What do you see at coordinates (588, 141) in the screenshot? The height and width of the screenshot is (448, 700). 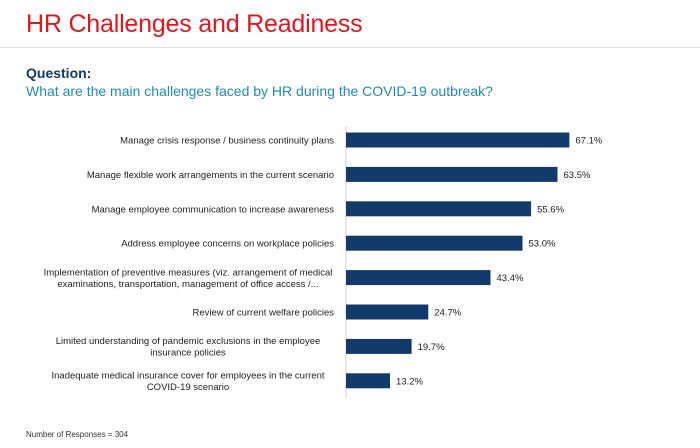 I see `bar-value-label: 67.1%` at bounding box center [588, 141].